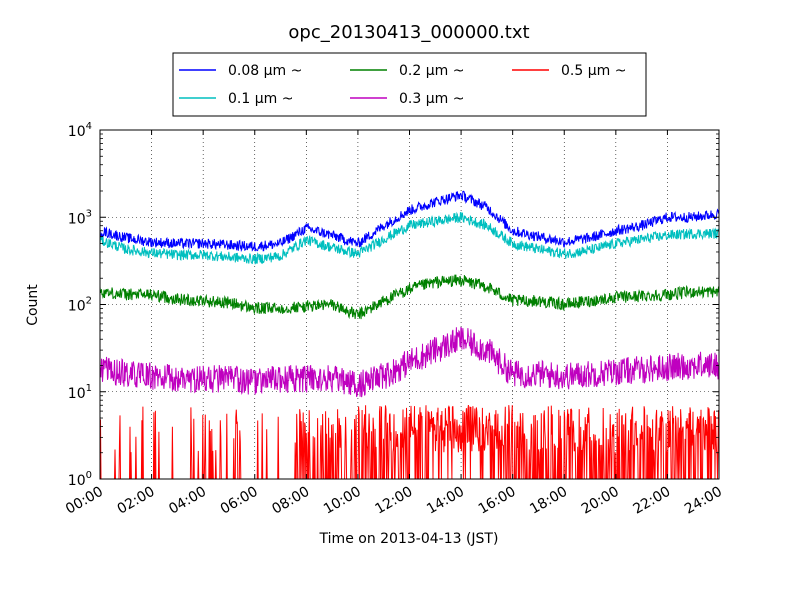  What do you see at coordinates (260, 99) in the screenshot?
I see `legend-label-2: 0.1 μm ~` at bounding box center [260, 99].